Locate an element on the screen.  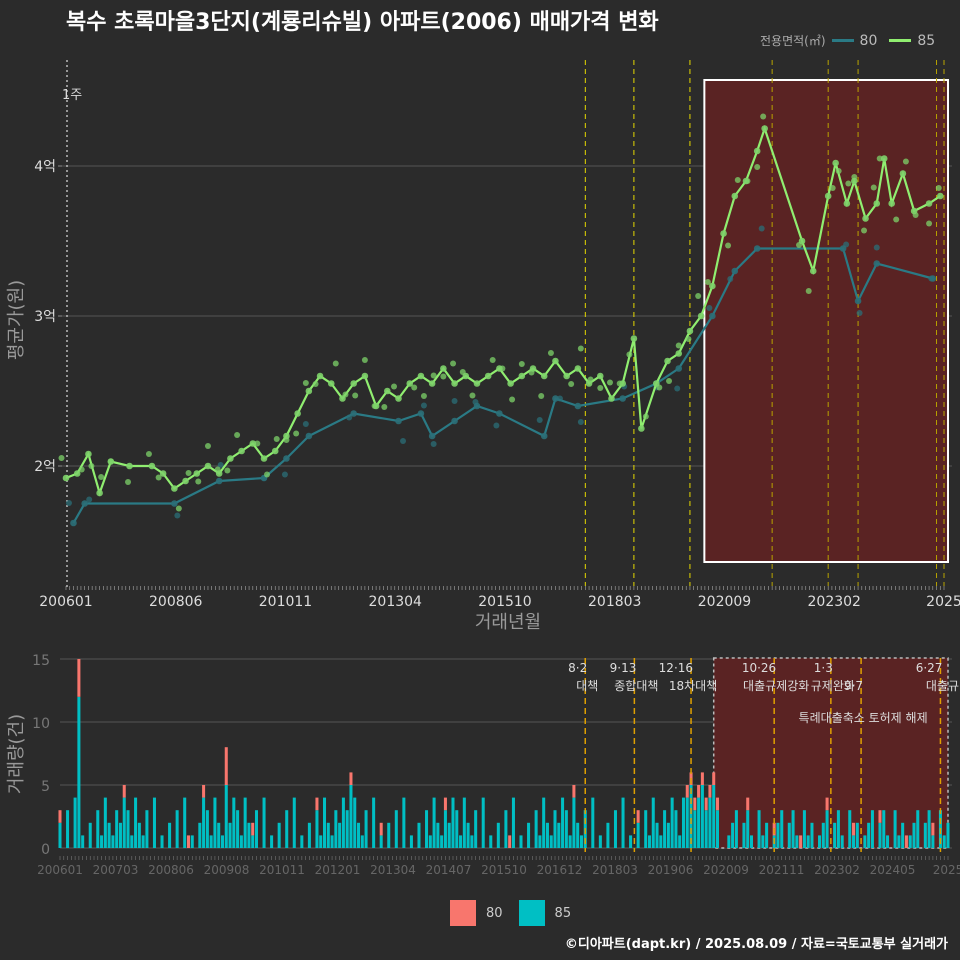
bar-x-tick-label: 201011 is located at coordinates (282, 870).